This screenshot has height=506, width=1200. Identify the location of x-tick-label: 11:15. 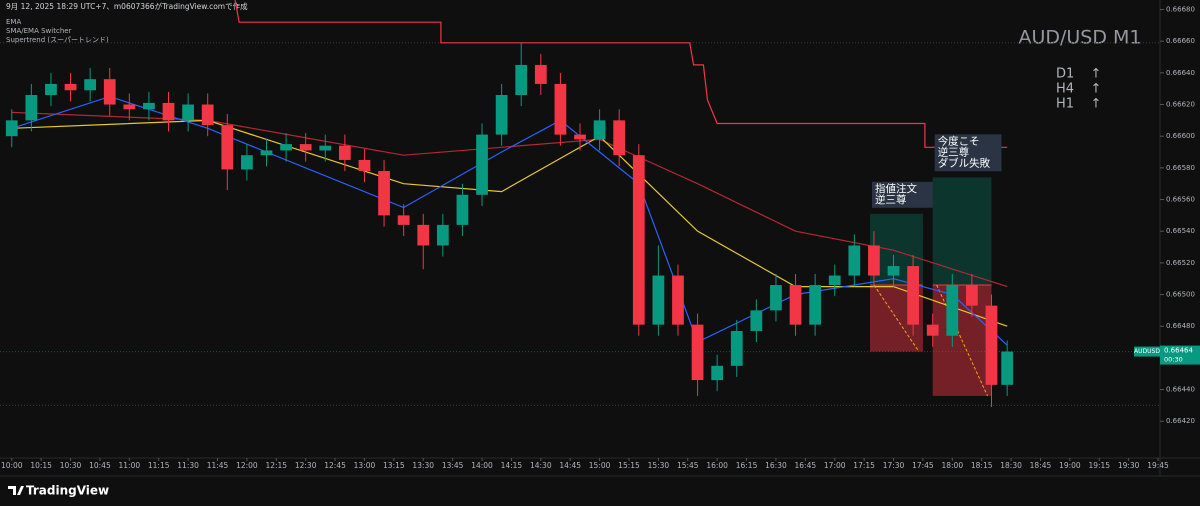
(159, 465).